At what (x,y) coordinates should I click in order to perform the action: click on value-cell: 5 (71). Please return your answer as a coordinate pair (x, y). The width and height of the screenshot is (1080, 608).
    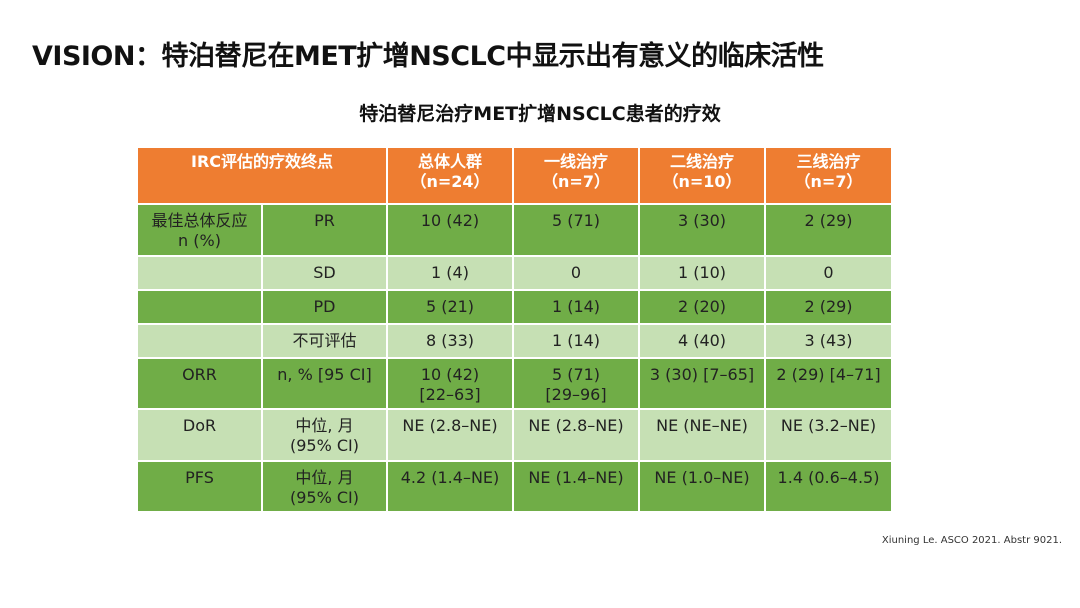
    Looking at the image, I should click on (576, 230).